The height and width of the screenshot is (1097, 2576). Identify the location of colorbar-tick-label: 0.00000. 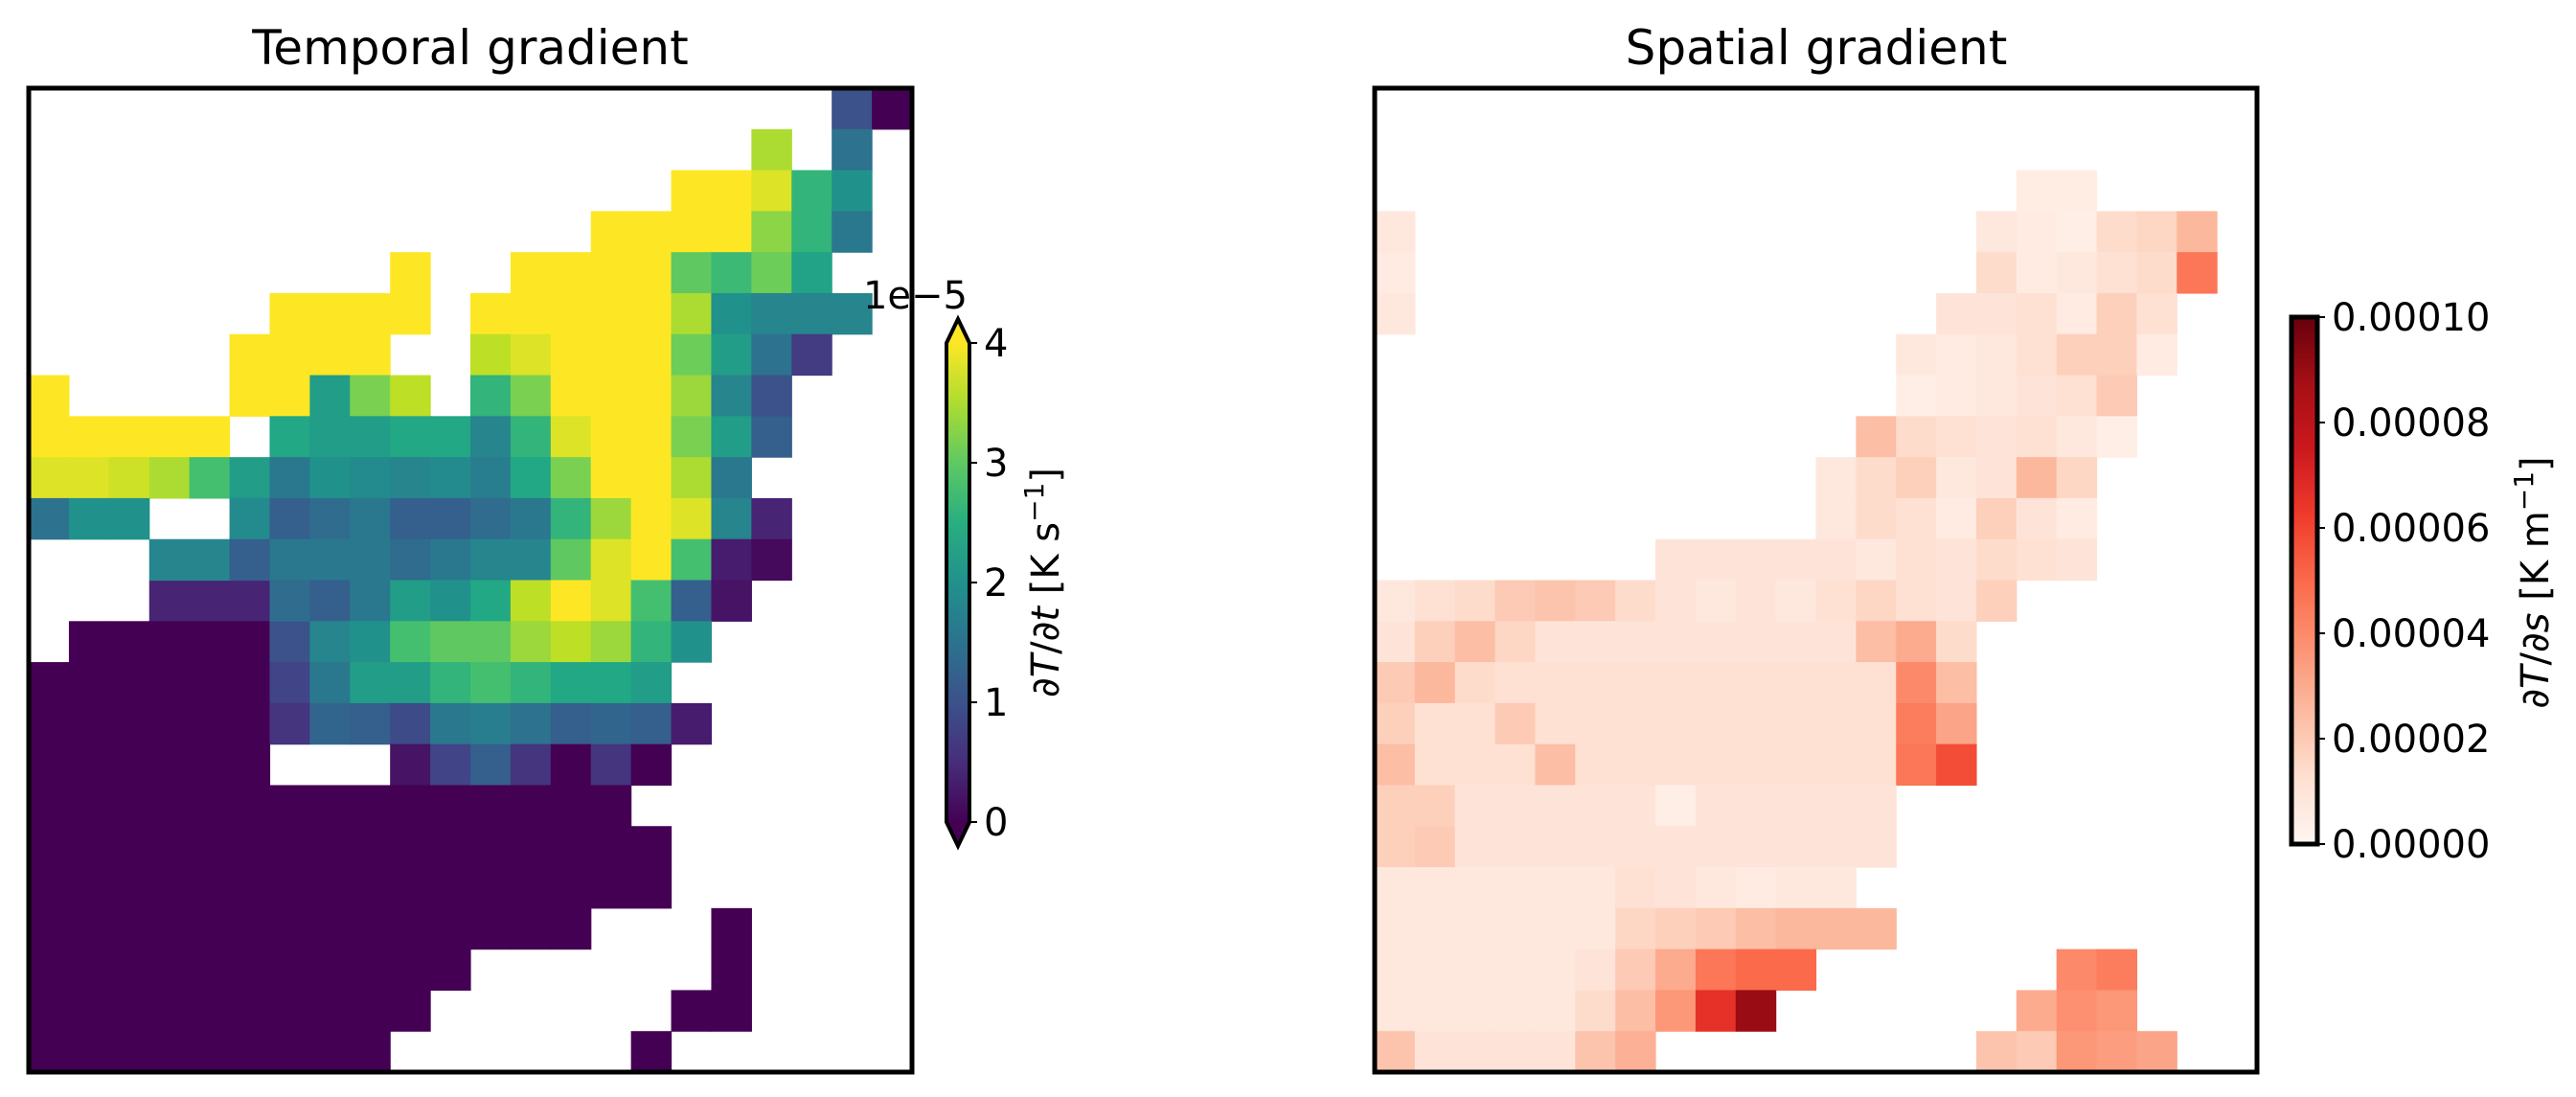
(2411, 845).